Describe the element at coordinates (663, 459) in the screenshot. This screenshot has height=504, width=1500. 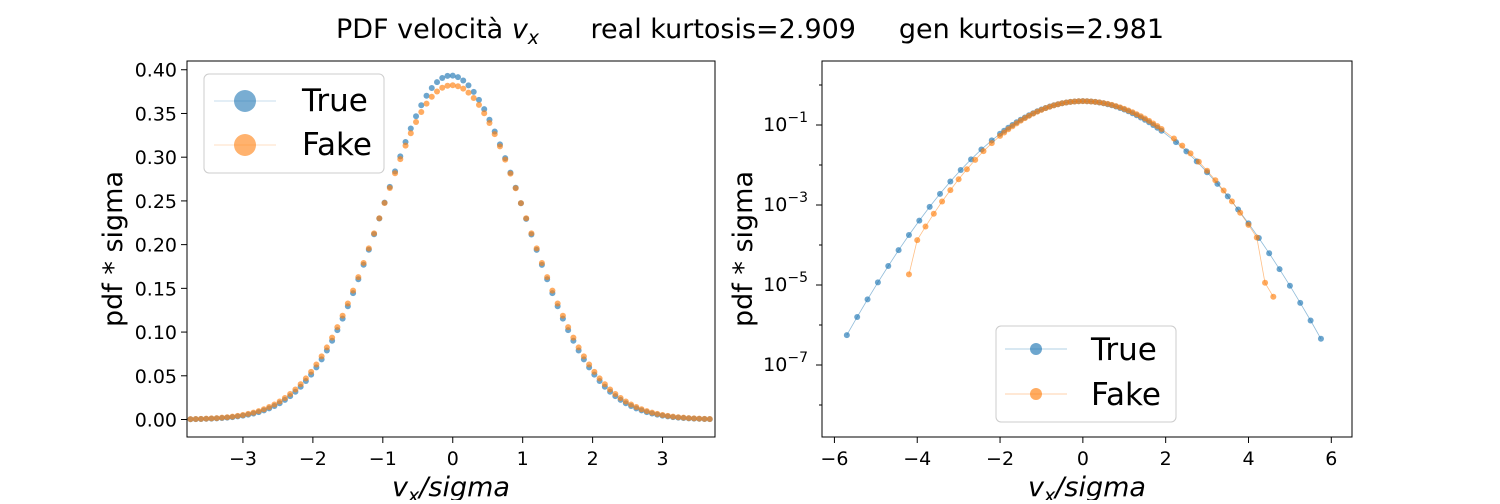
I see `x-tick-label: 3` at that location.